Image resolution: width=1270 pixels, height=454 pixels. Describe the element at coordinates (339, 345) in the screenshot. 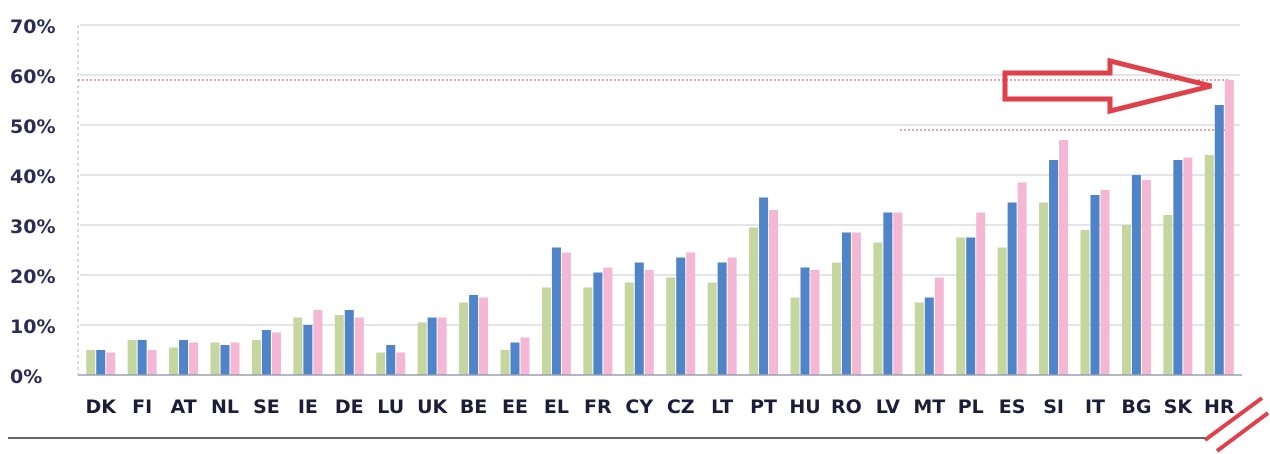

I see `bar-de-s1` at that location.